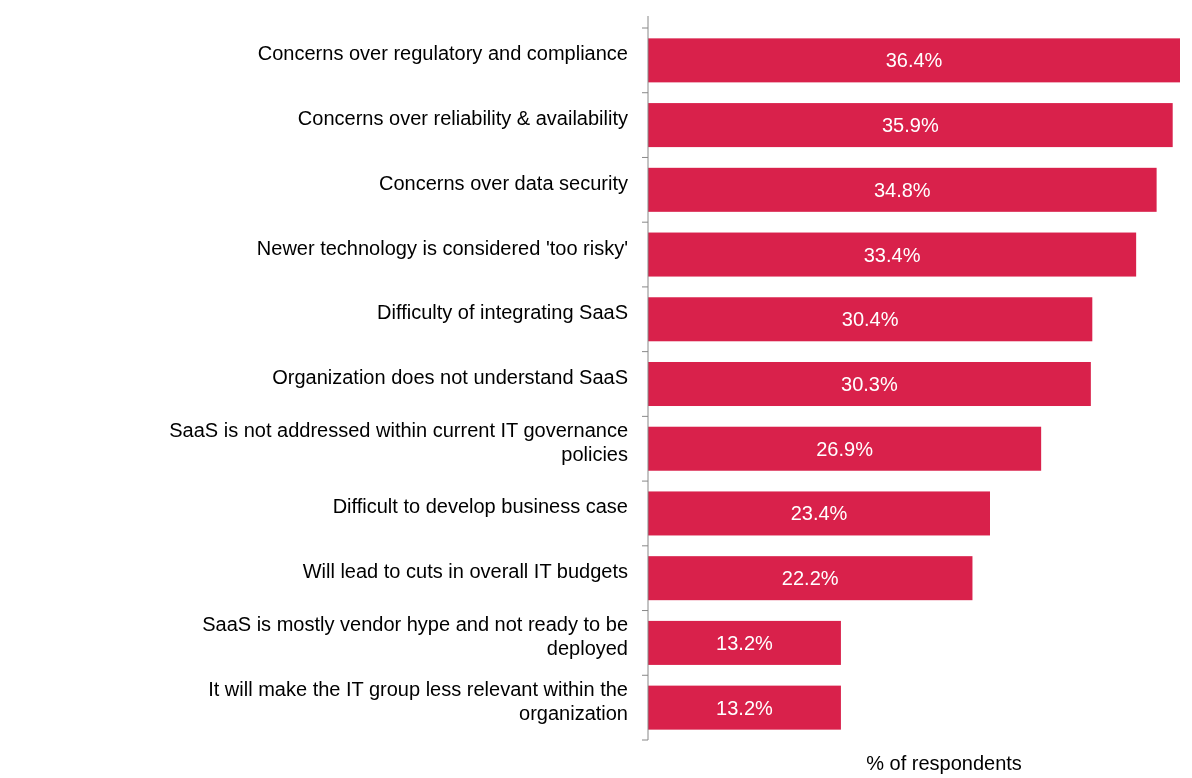 The height and width of the screenshot is (778, 1192). I want to click on x-axis-title: % of respondents, so click(944, 763).